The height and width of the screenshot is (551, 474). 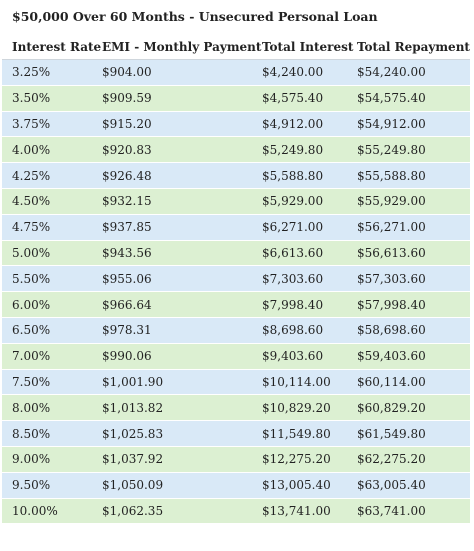 I want to click on table-row: 10.00% $1,062.35 $13,741.00 $63,741.00, so click(x=236, y=511).